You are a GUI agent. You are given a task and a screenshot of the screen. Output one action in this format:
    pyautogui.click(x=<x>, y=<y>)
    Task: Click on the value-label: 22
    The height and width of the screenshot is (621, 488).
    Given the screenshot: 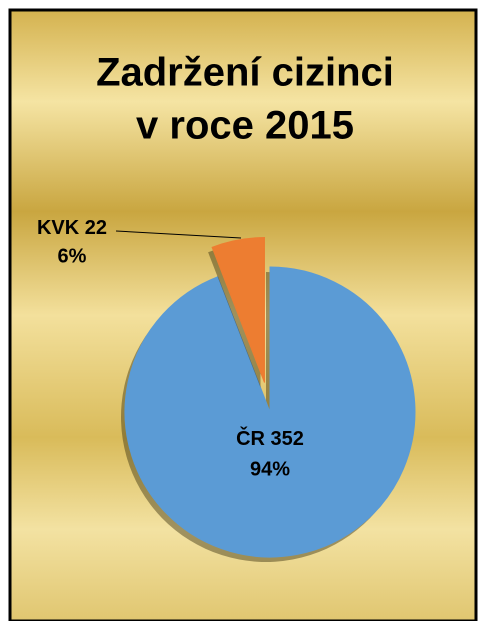 What is the action you would take?
    pyautogui.click(x=96, y=228)
    